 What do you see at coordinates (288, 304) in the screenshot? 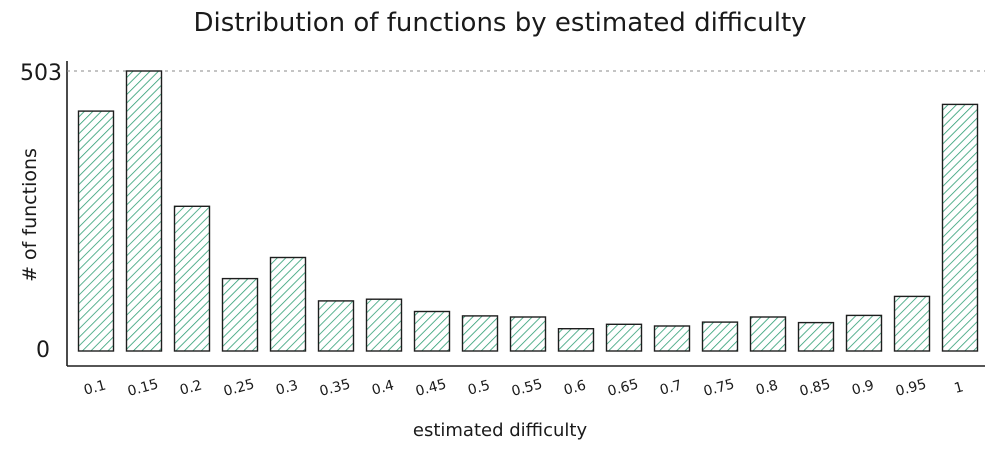
I see `bar-0.3` at bounding box center [288, 304].